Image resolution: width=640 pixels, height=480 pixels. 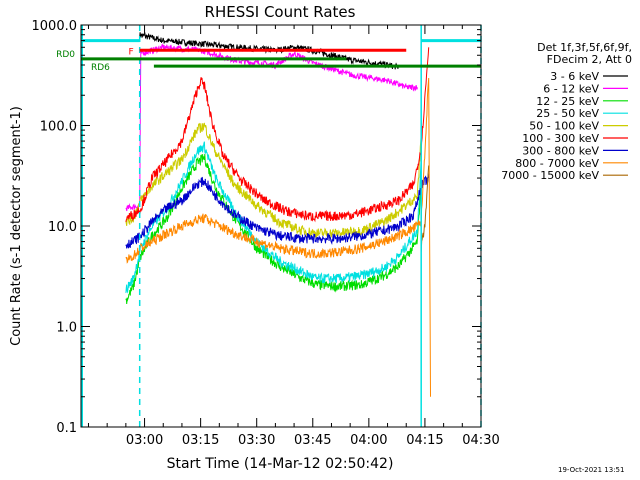 I want to click on legend-label: 25 - 50 keV, so click(x=567, y=113).